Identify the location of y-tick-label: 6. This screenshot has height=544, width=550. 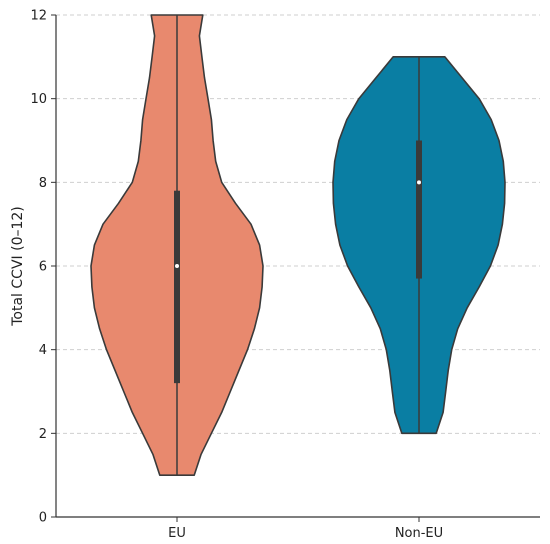
(43, 267).